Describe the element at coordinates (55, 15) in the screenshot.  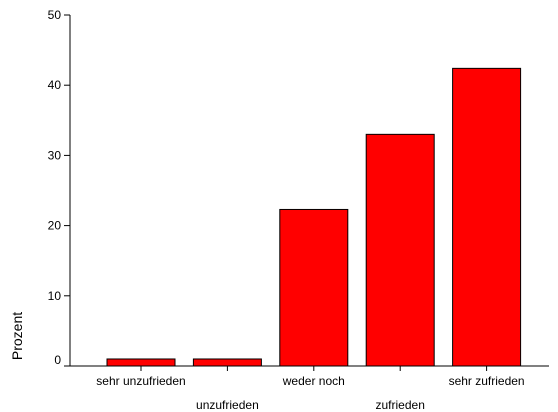
I see `y-tick-label: 50` at that location.